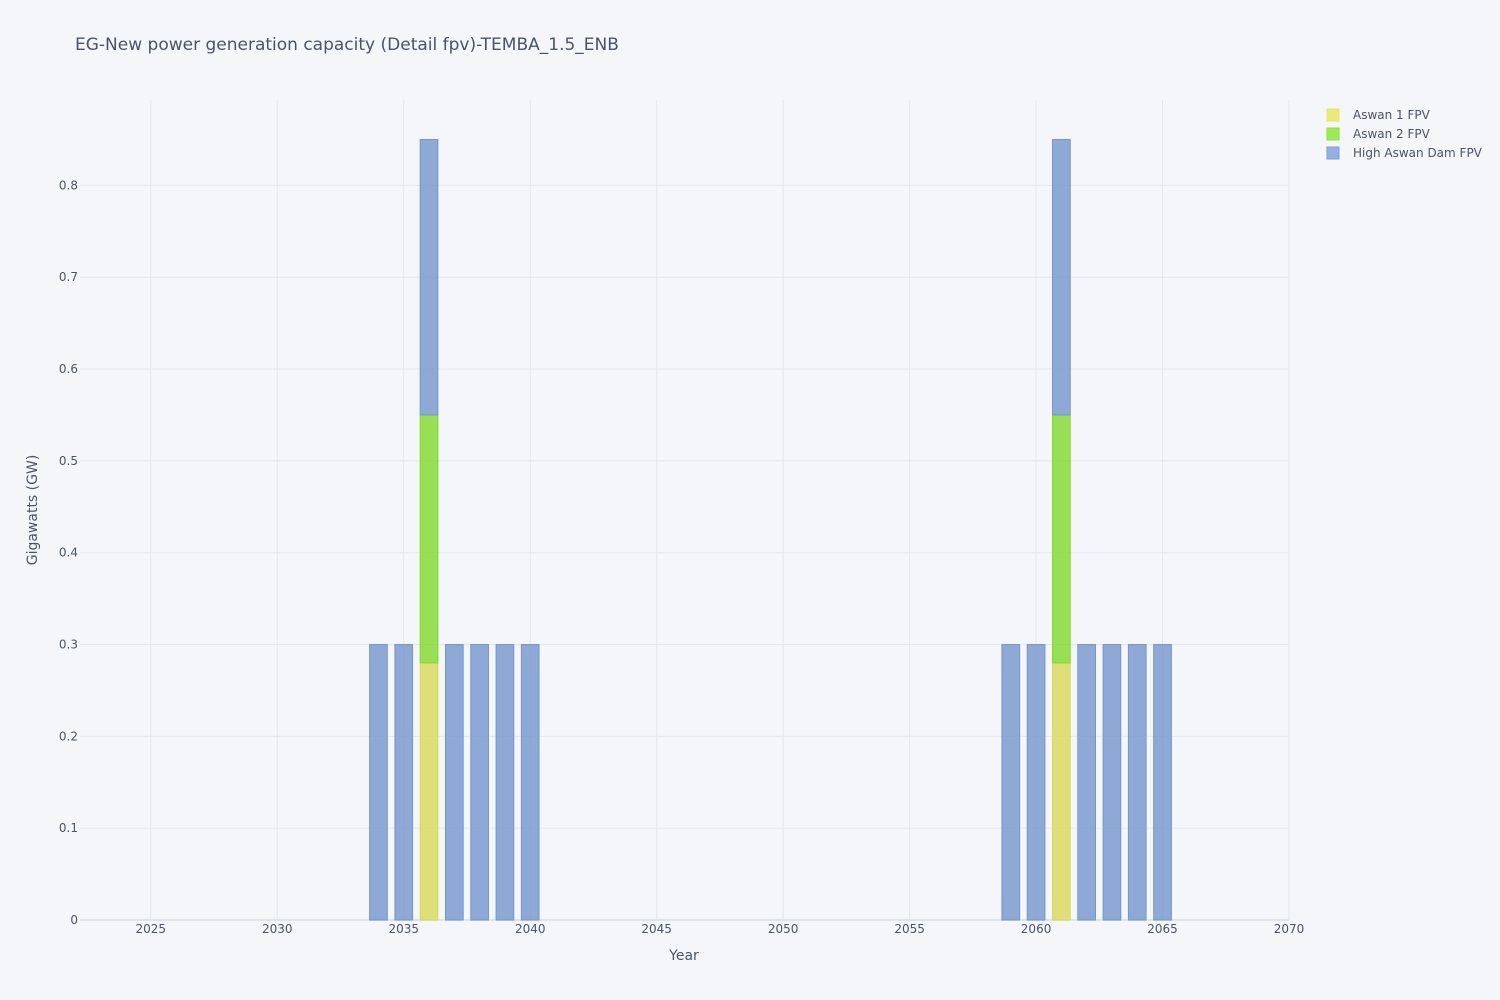 This screenshot has width=1500, height=1000. Describe the element at coordinates (909, 929) in the screenshot. I see `x-tick-label: 2055` at that location.